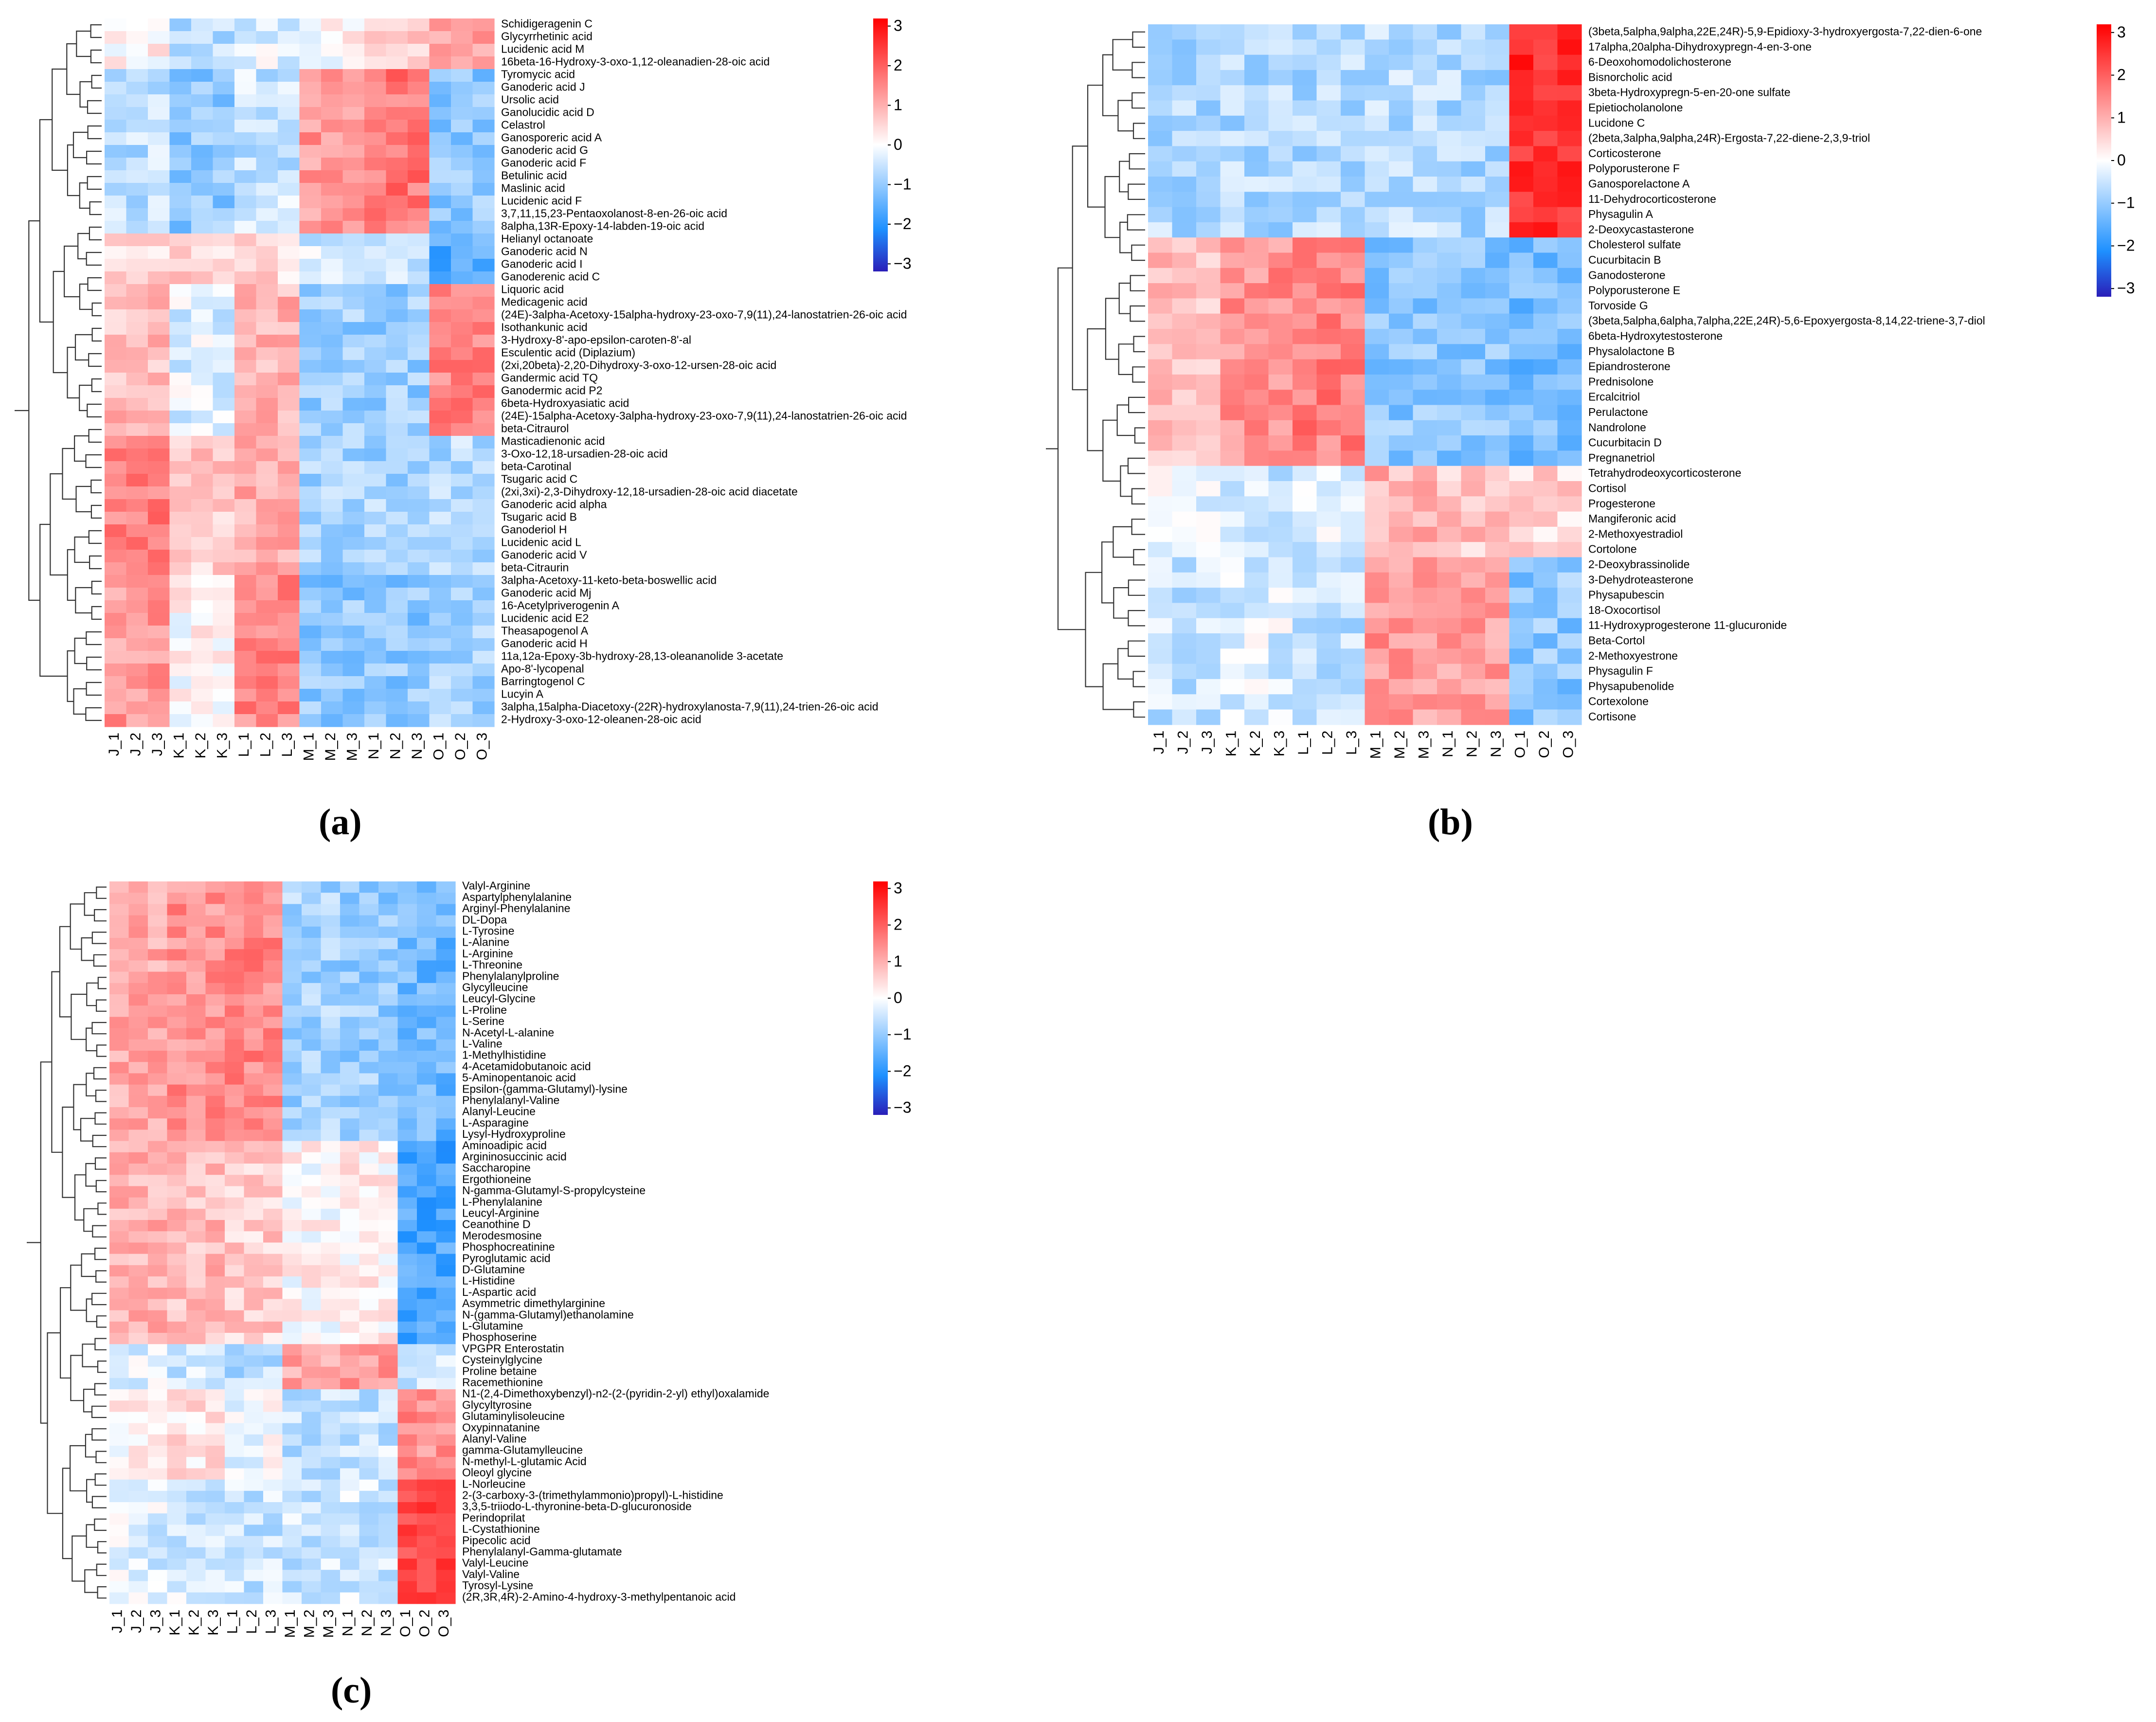 The width and height of the screenshot is (2156, 1722). What do you see at coordinates (519, 1077) in the screenshot?
I see `row-label: 5-Aminopentanoic acid` at bounding box center [519, 1077].